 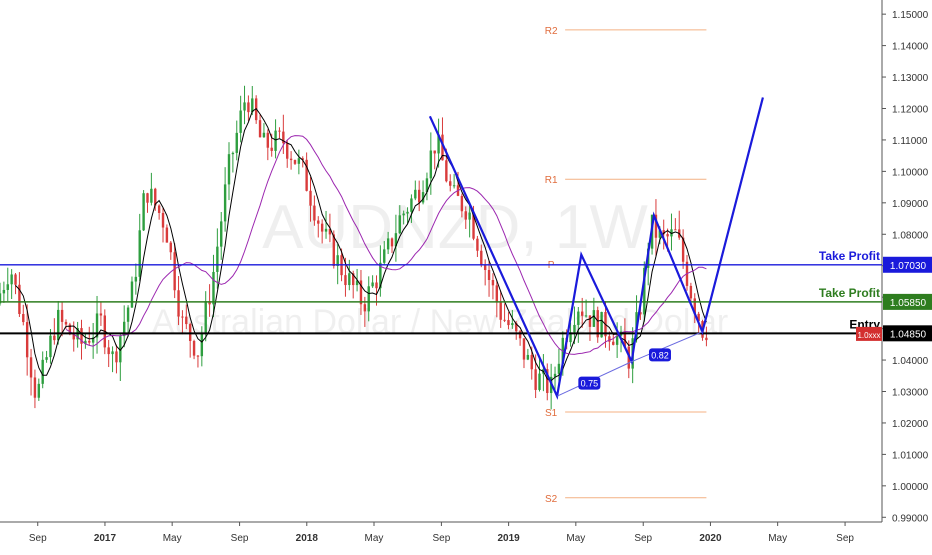 I want to click on level-label: Take Profit, so click(x=849, y=256).